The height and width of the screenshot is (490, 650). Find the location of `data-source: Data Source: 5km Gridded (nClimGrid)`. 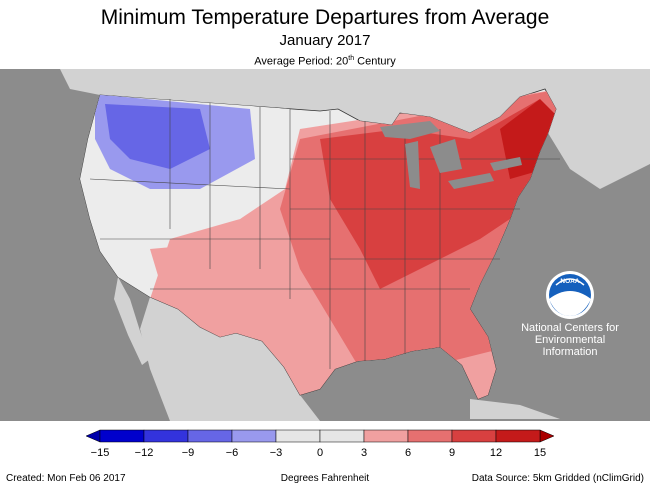

data-source: Data Source: 5km Gridded (nClimGrid) is located at coordinates (557, 478).